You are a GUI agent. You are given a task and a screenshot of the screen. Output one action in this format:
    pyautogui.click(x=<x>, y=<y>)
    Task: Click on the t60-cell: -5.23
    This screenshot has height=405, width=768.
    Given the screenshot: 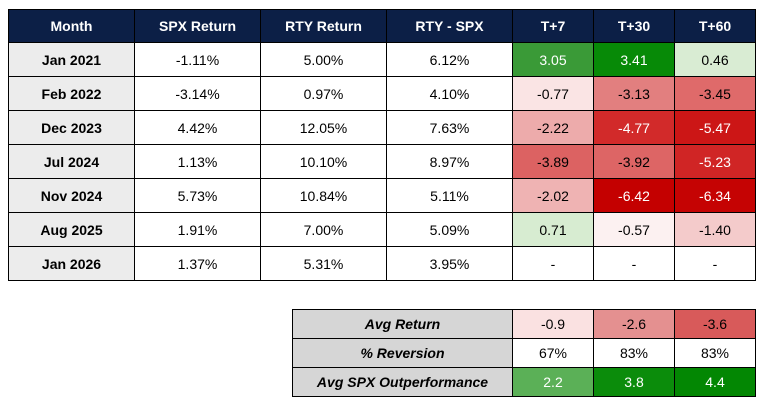 What is the action you would take?
    pyautogui.click(x=715, y=161)
    